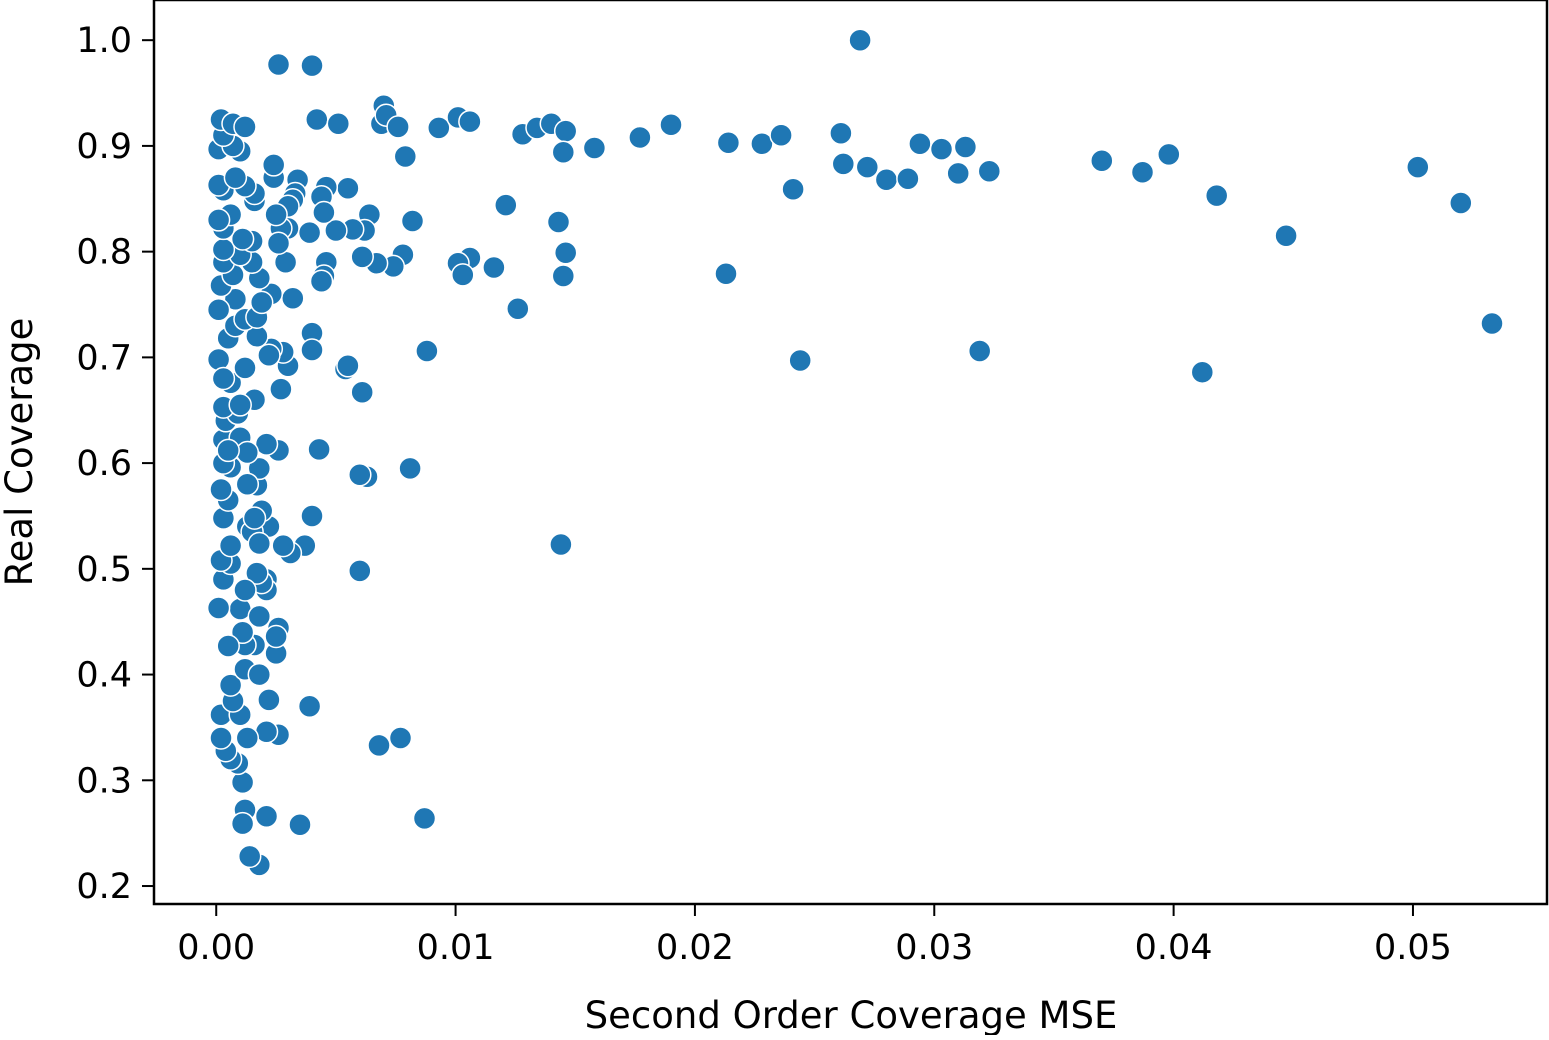  What do you see at coordinates (104, 570) in the screenshot?
I see `y-tick-label: 0.5` at bounding box center [104, 570].